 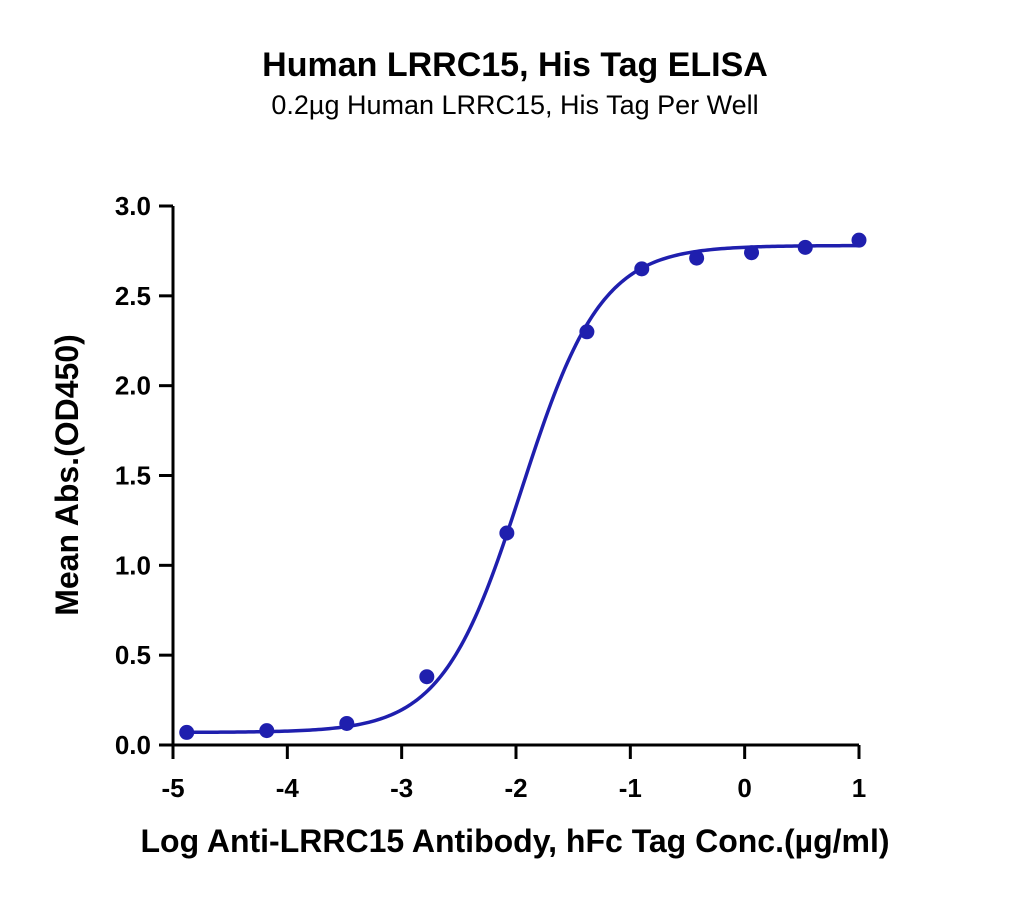 I want to click on x-ticks: -5 -4 -3 -2 -1 0 1, so click(x=513, y=774).